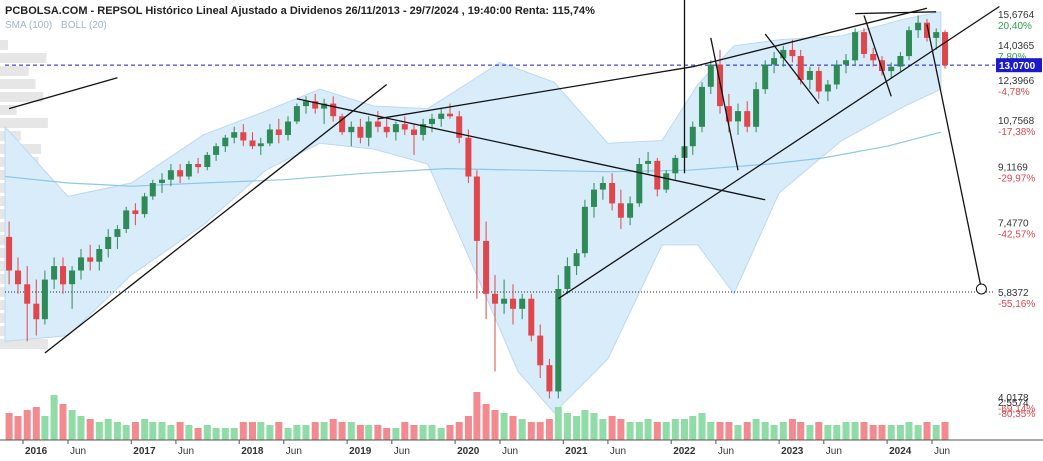  Describe the element at coordinates (981, 289) in the screenshot. I see `target-circle` at that location.